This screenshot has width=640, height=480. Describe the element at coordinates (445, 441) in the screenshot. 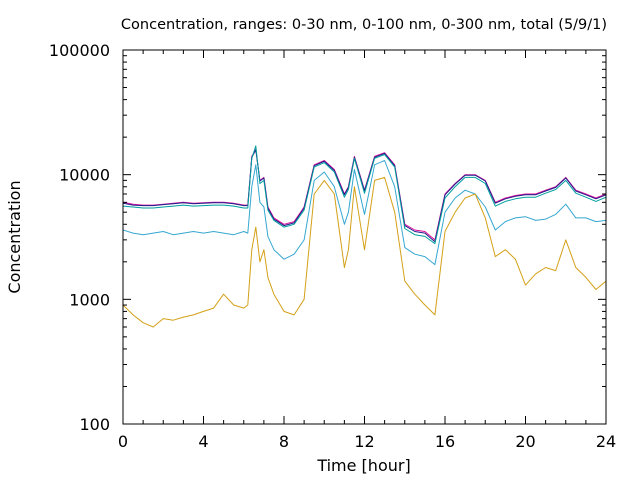

I see `x-tick-label: 16` at that location.